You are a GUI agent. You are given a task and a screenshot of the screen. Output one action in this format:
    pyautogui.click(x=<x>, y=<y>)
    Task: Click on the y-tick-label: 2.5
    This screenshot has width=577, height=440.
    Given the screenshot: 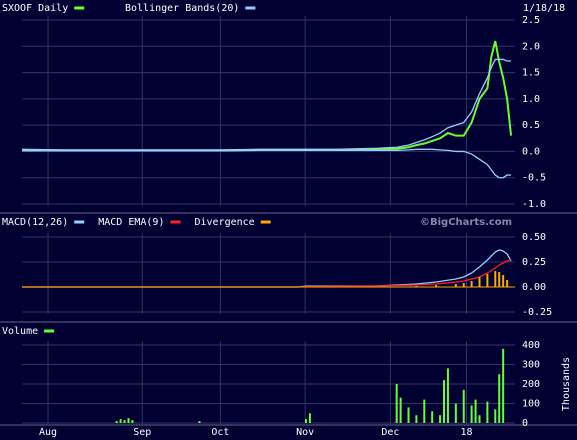 What is the action you would take?
    pyautogui.click(x=531, y=20)
    